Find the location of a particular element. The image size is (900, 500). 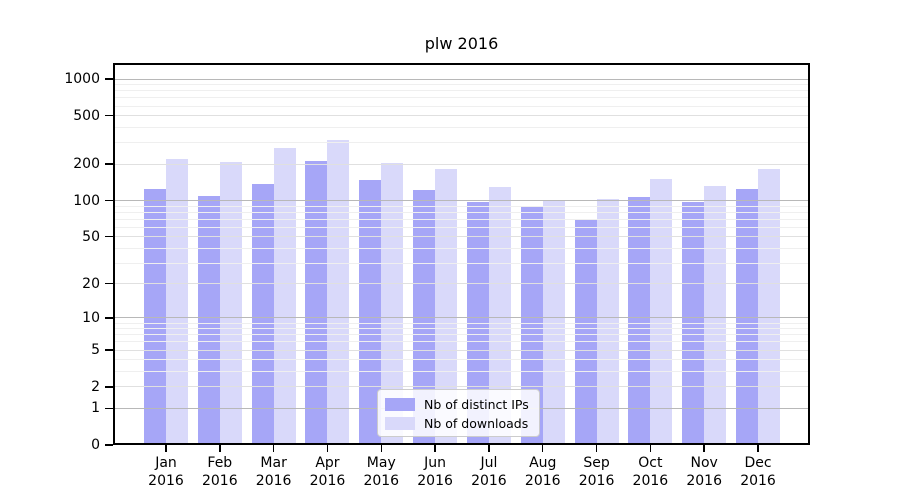

y-tick-label: 20 is located at coordinates (91, 283).